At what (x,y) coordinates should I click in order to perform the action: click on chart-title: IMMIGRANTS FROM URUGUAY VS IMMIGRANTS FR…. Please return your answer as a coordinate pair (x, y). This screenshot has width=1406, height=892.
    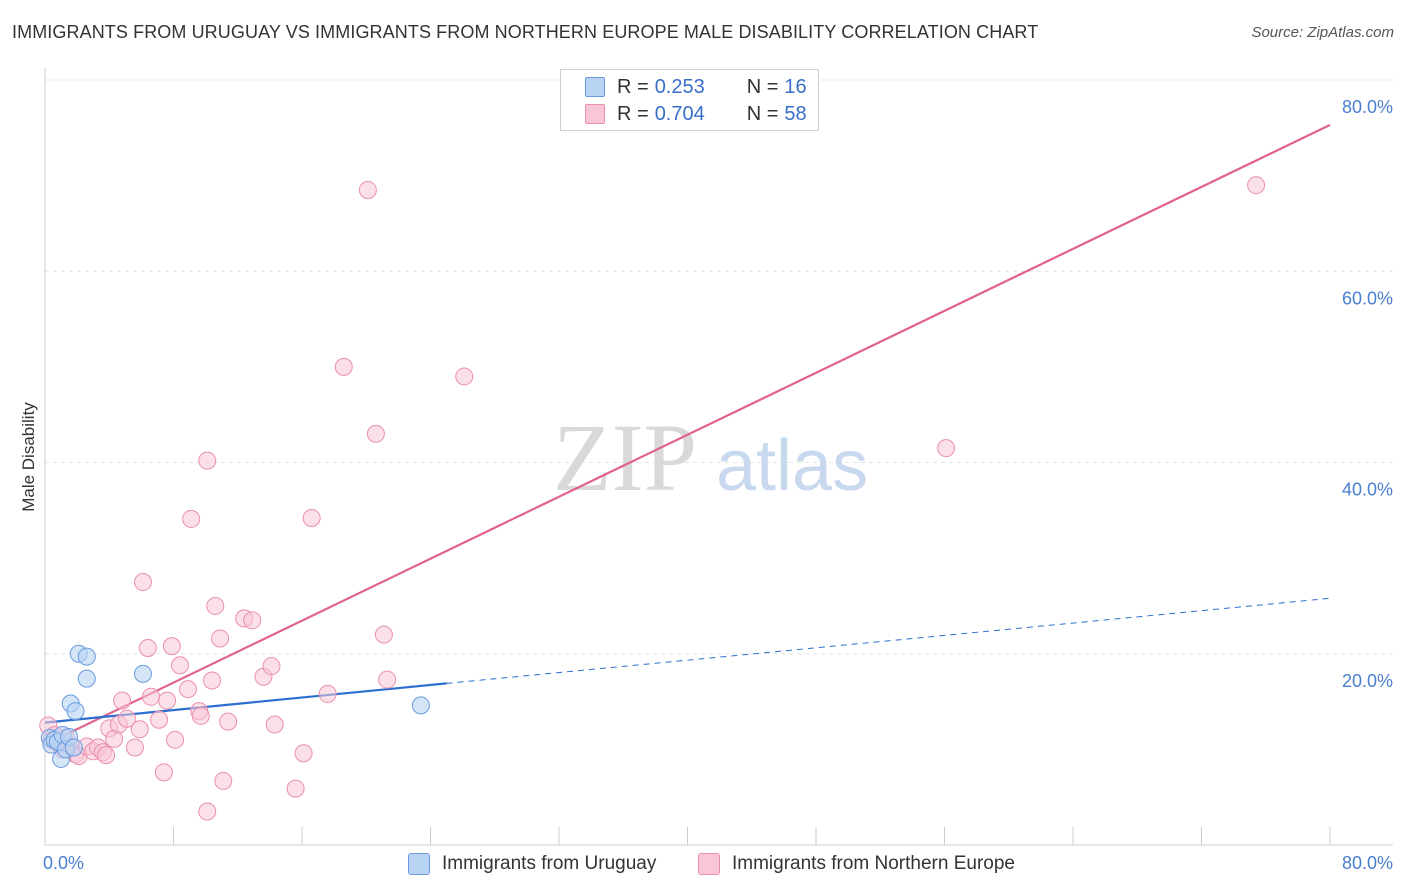
    Looking at the image, I should click on (525, 32).